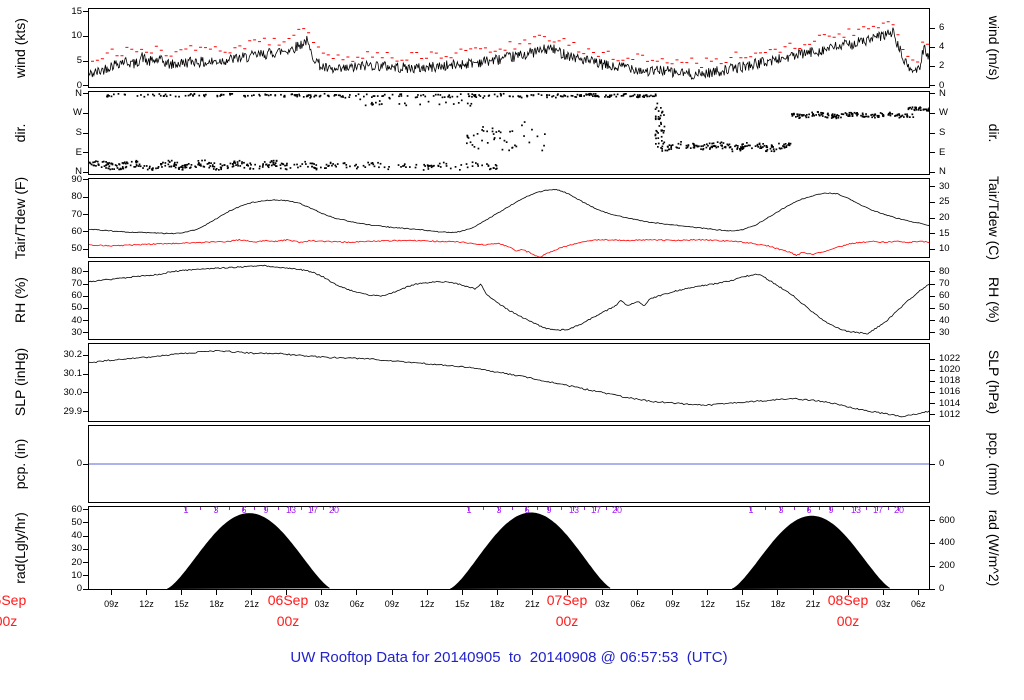 The width and height of the screenshot is (1024, 700). What do you see at coordinates (994, 218) in the screenshot?
I see `tair-c-axis-title: Tair/Tdew (C)` at bounding box center [994, 218].